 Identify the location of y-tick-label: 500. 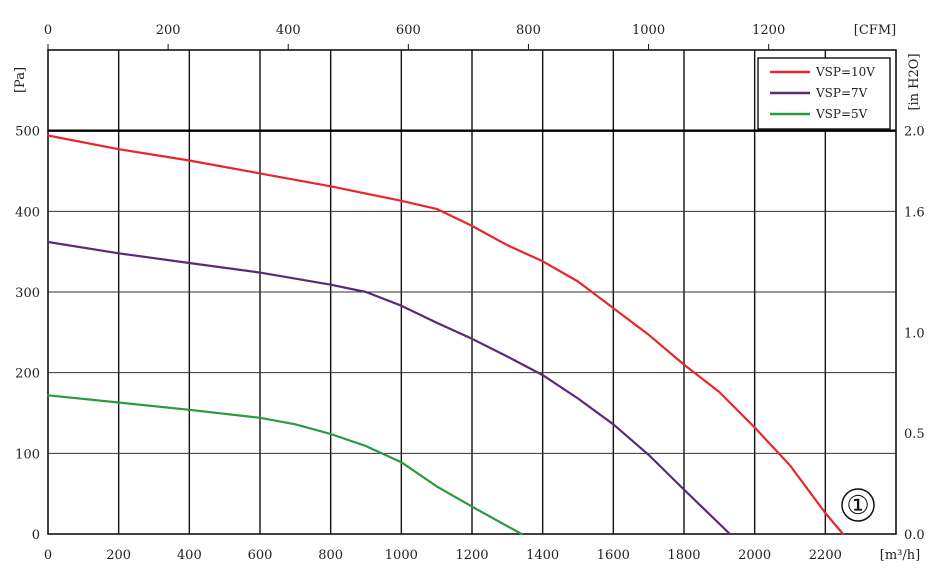
(27, 132).